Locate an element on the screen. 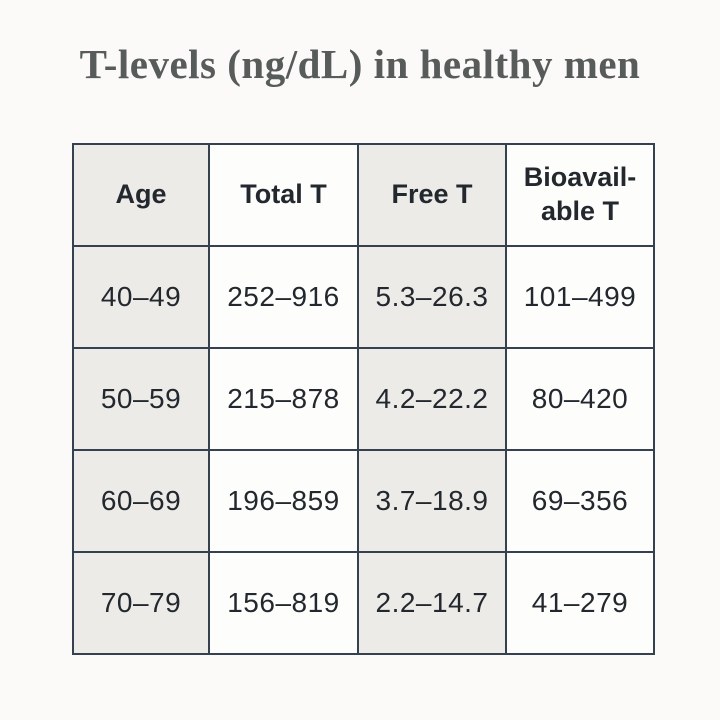 The height and width of the screenshot is (720, 720). cell-bioavailable-t: 69–356 is located at coordinates (580, 501).